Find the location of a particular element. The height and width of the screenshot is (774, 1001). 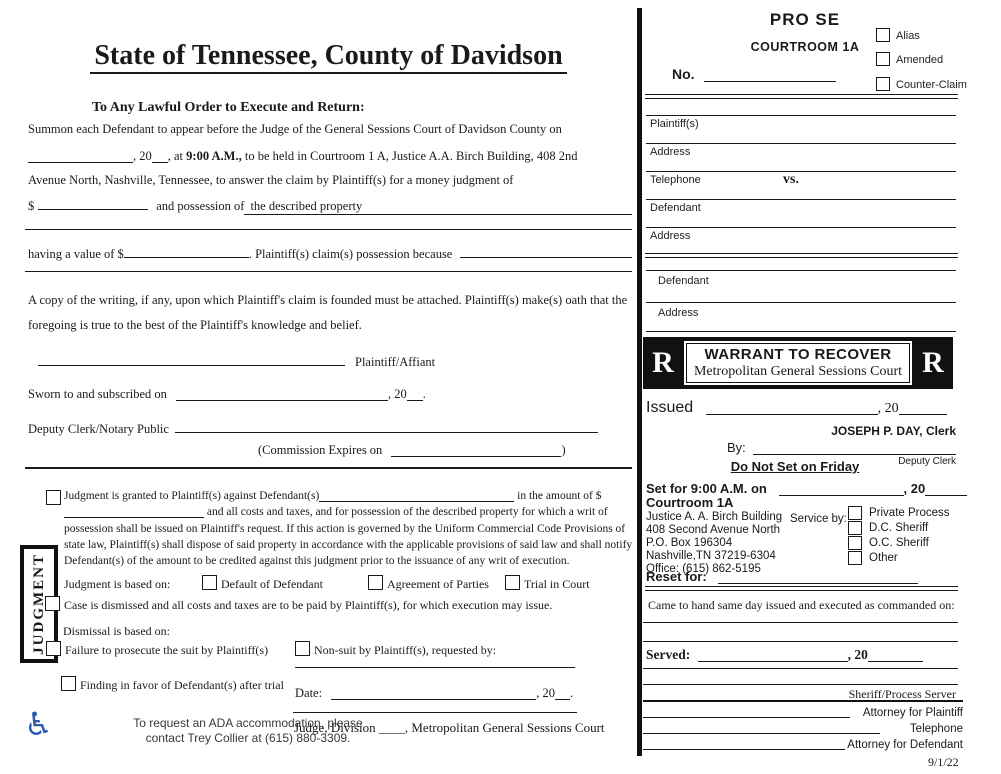

no-friday-note: Do Not Set on Friday is located at coordinates (795, 466).